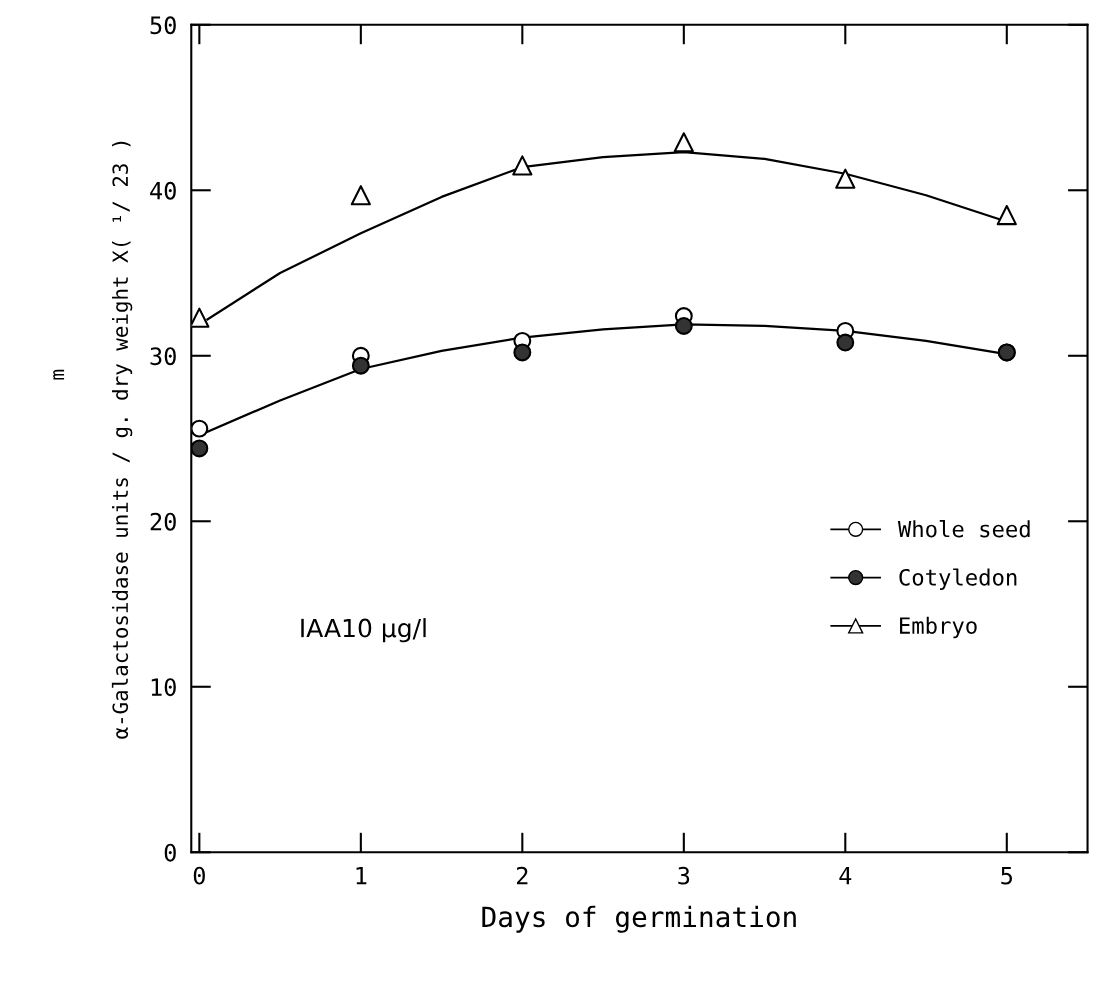 Image resolution: width=1093 pixels, height=991 pixels. Describe the element at coordinates (639, 919) in the screenshot. I see `x-axis-title: Days of germination` at that location.